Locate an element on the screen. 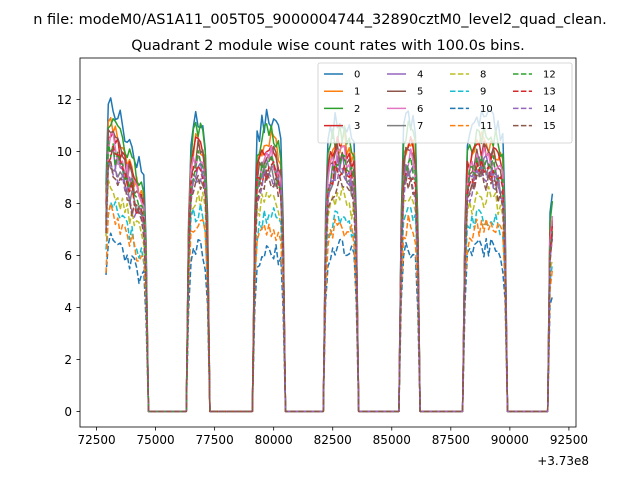 Image resolution: width=640 pixels, height=480 pixels. legend-box is located at coordinates (445, 103).